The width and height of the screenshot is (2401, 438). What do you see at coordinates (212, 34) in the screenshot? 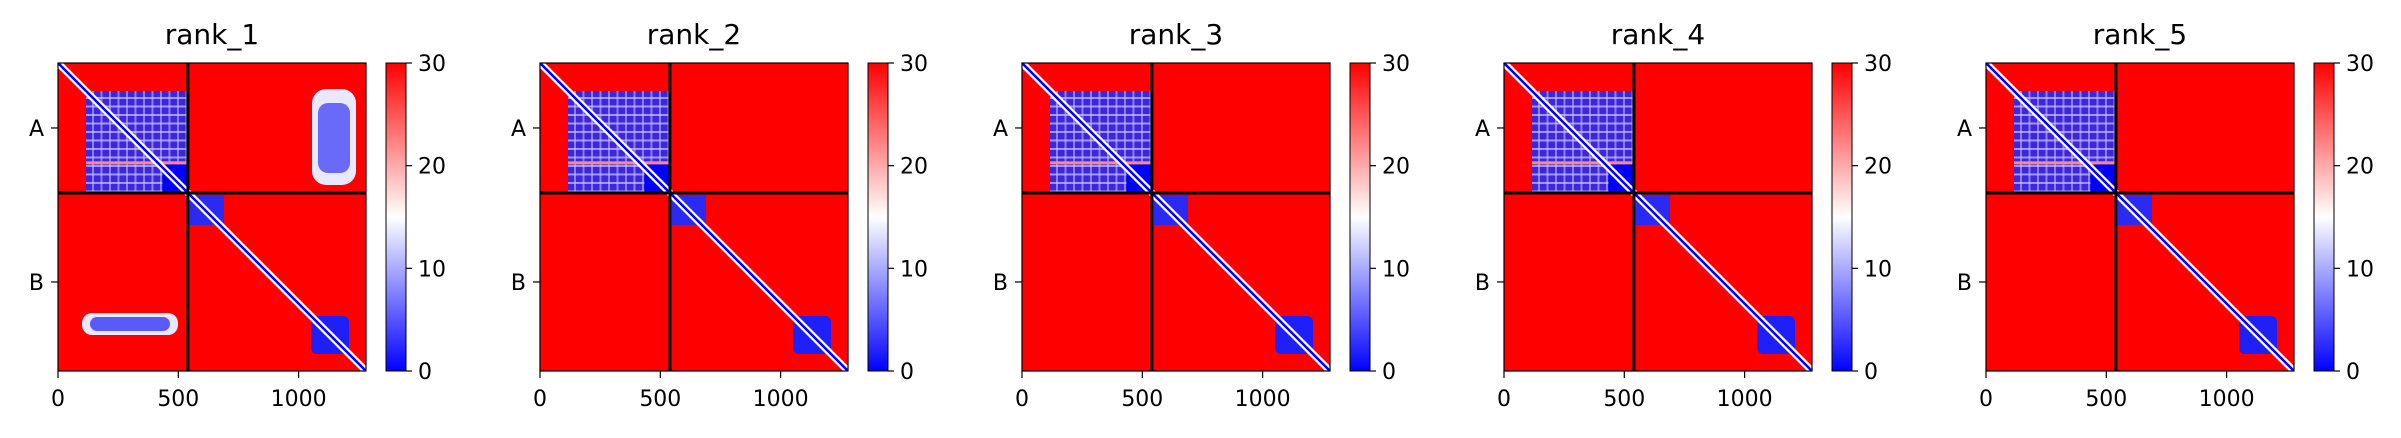
I see `panel-title: rank_1` at bounding box center [212, 34].